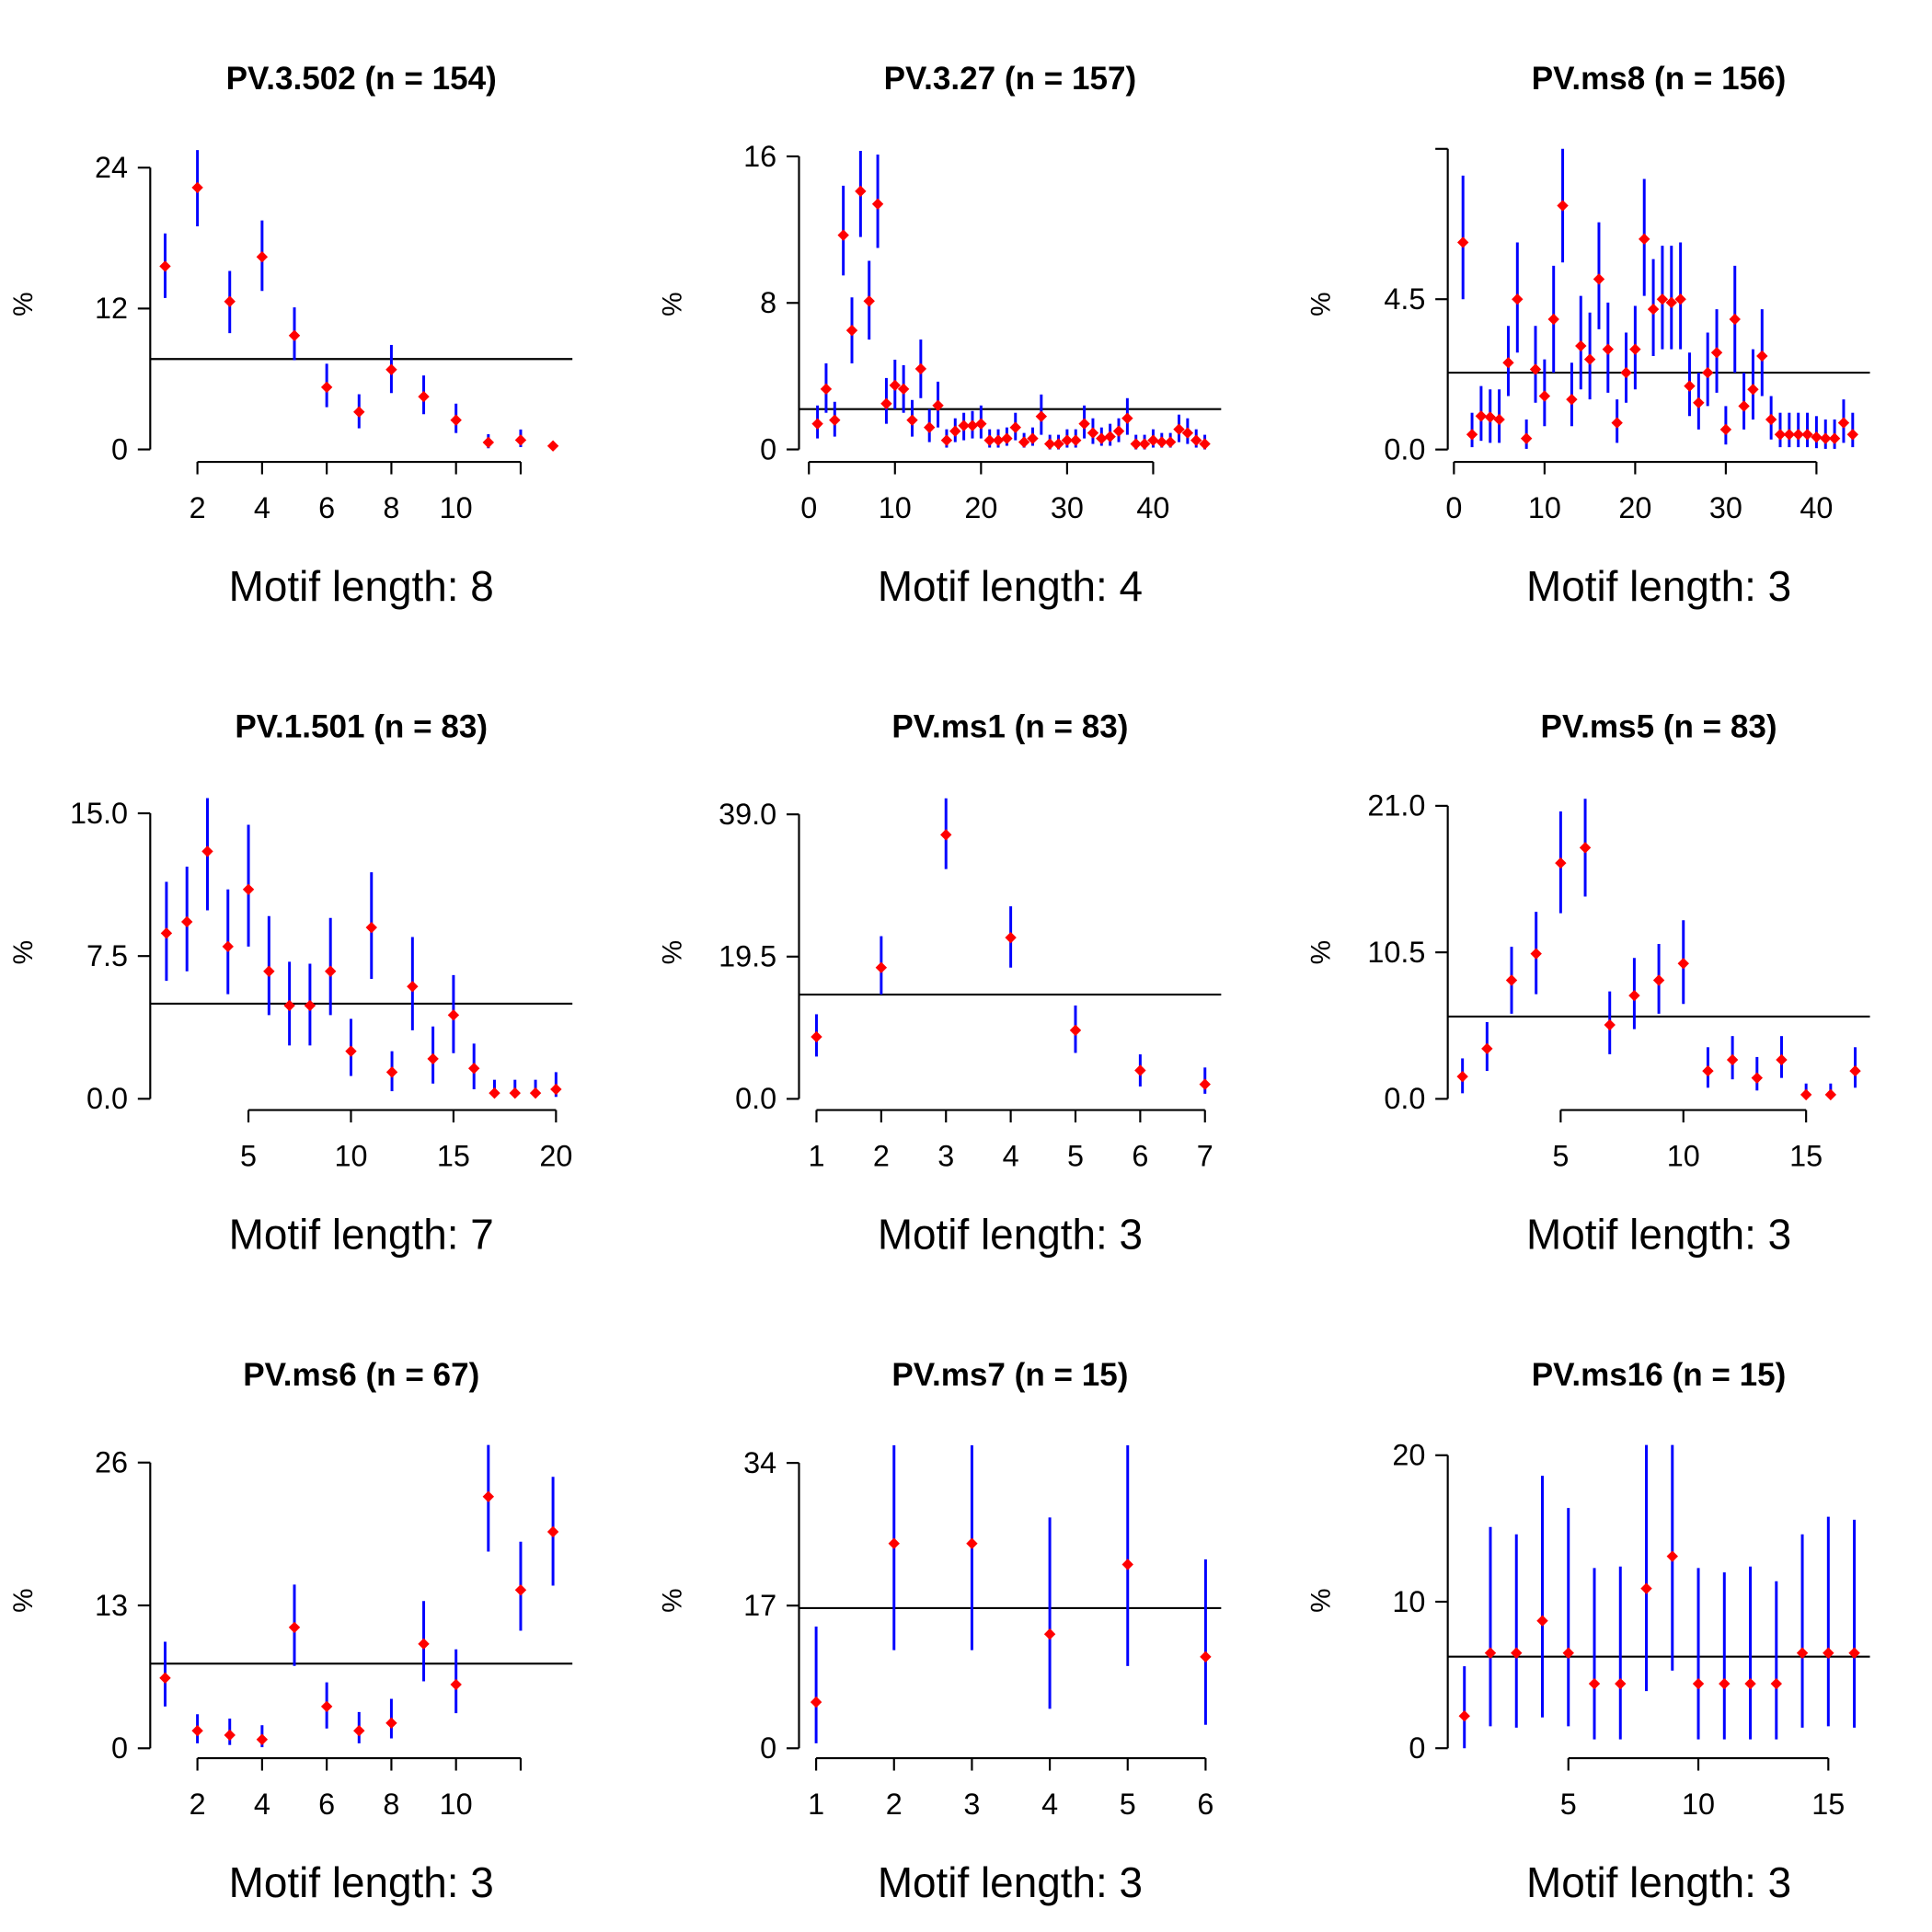 The height and width of the screenshot is (1932, 1932). I want to click on panel-title: PV.ms1 (n = 83), so click(1009, 727).